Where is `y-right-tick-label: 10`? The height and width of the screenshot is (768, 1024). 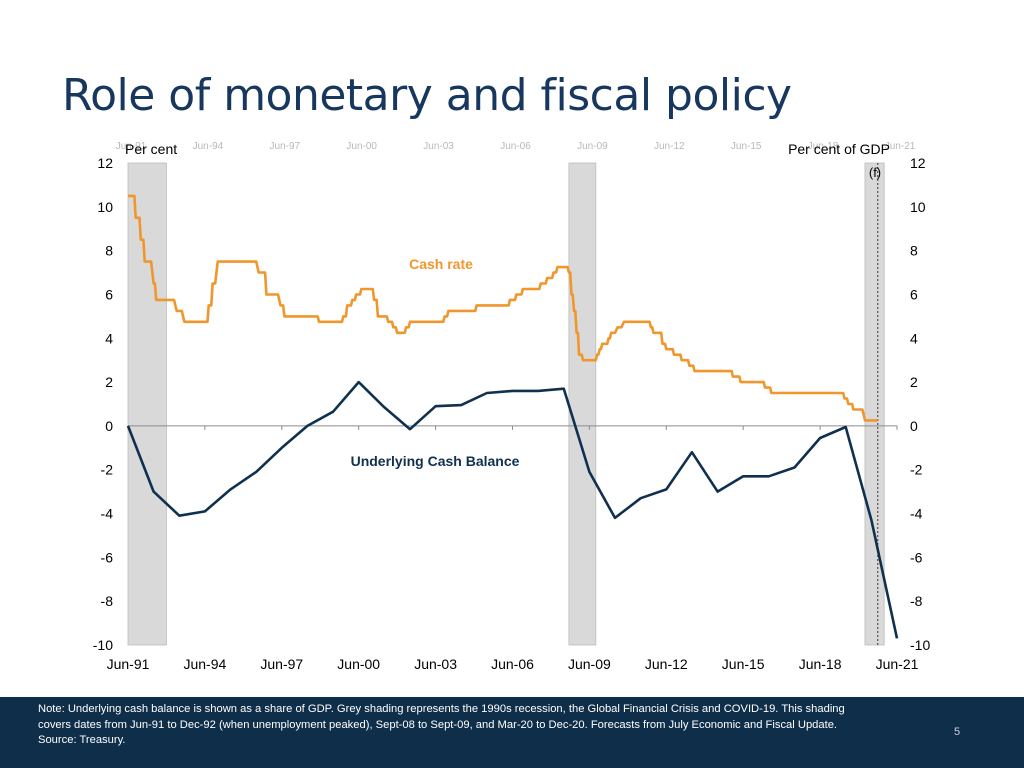 y-right-tick-label: 10 is located at coordinates (918, 207).